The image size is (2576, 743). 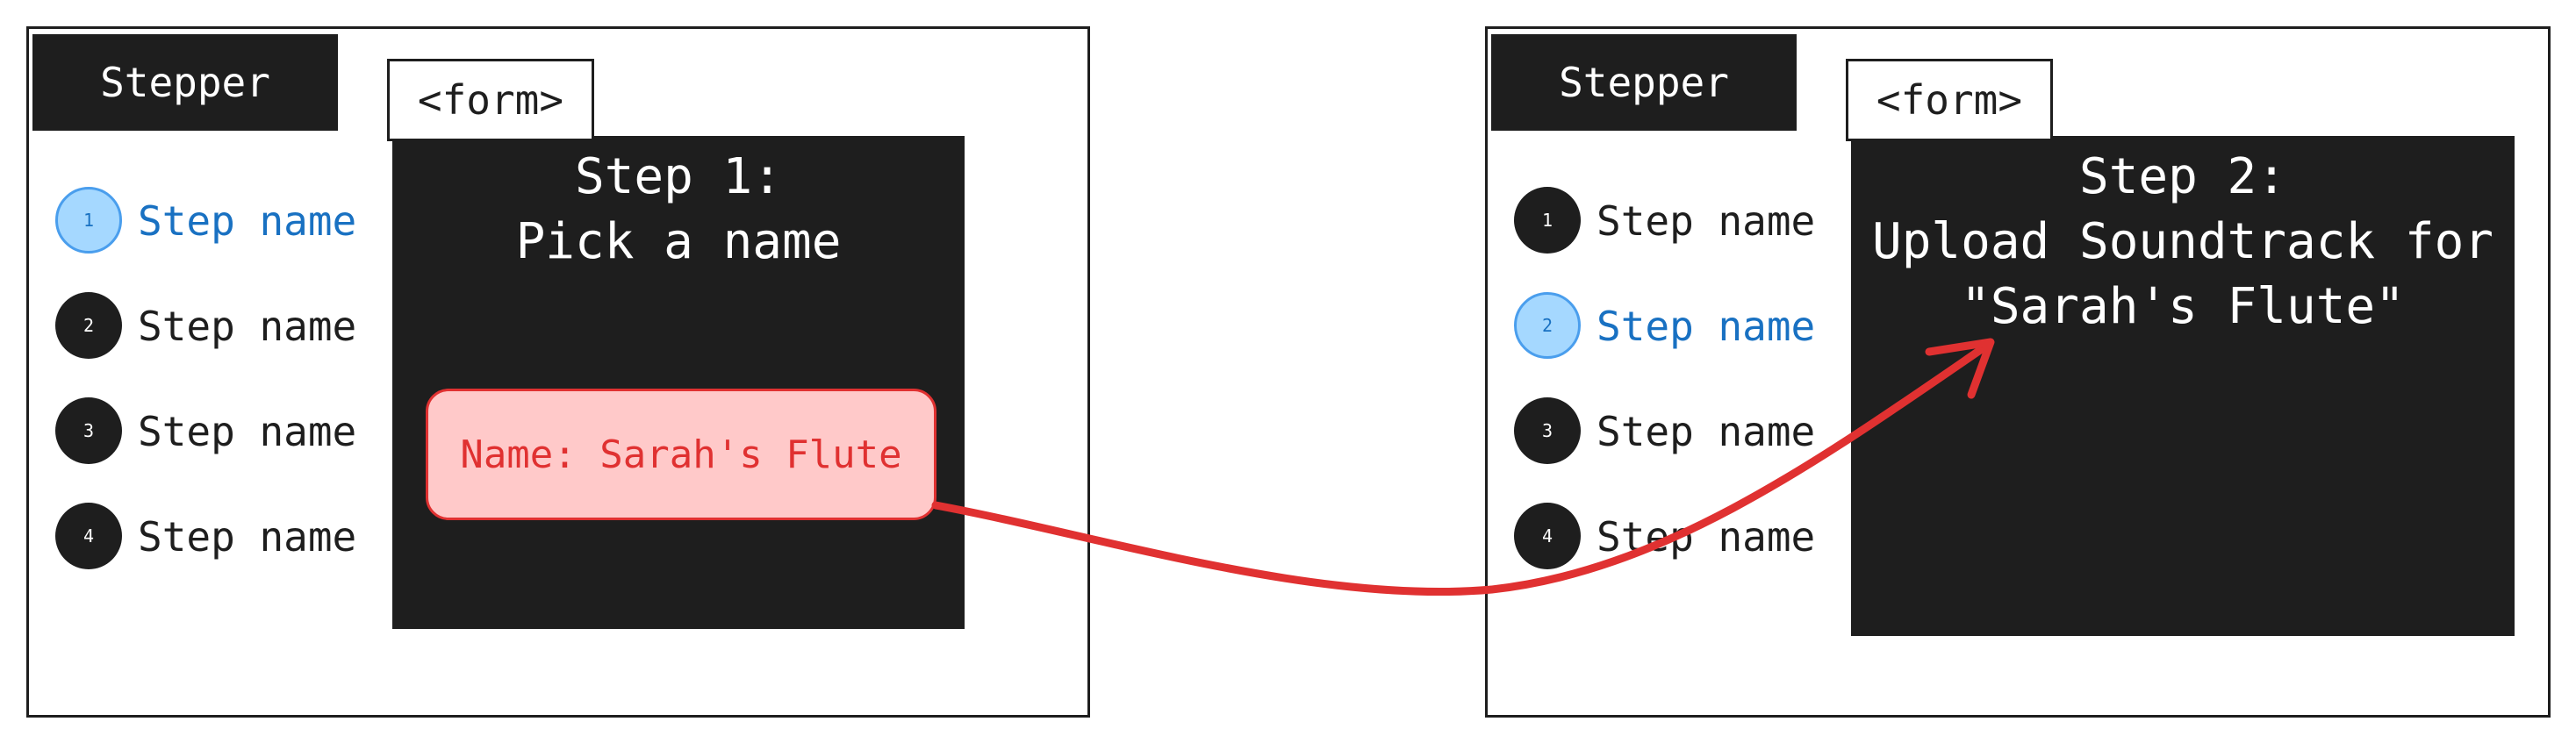 I want to click on form-content: Step 1: Pick a name, so click(x=678, y=382).